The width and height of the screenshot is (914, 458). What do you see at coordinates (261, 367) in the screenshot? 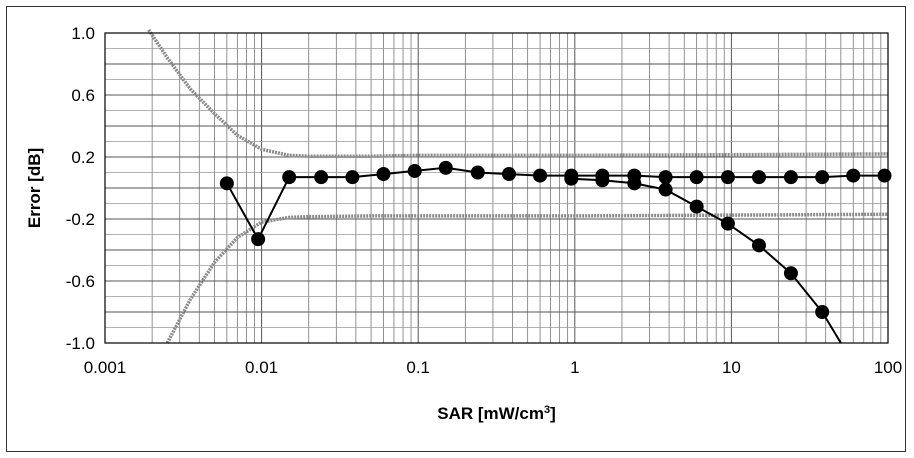
I see `x-tick-label: 0.01` at bounding box center [261, 367].